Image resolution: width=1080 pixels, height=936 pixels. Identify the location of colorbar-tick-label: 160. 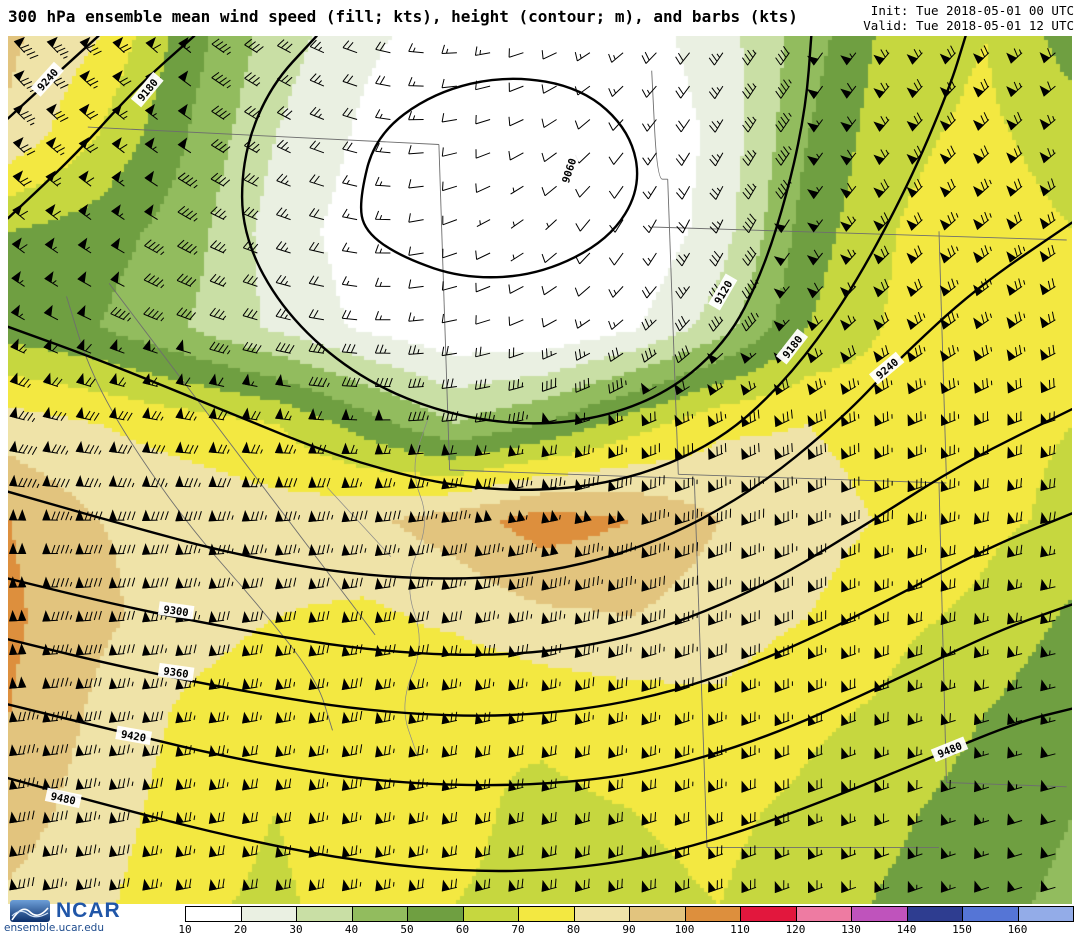
(1017, 929).